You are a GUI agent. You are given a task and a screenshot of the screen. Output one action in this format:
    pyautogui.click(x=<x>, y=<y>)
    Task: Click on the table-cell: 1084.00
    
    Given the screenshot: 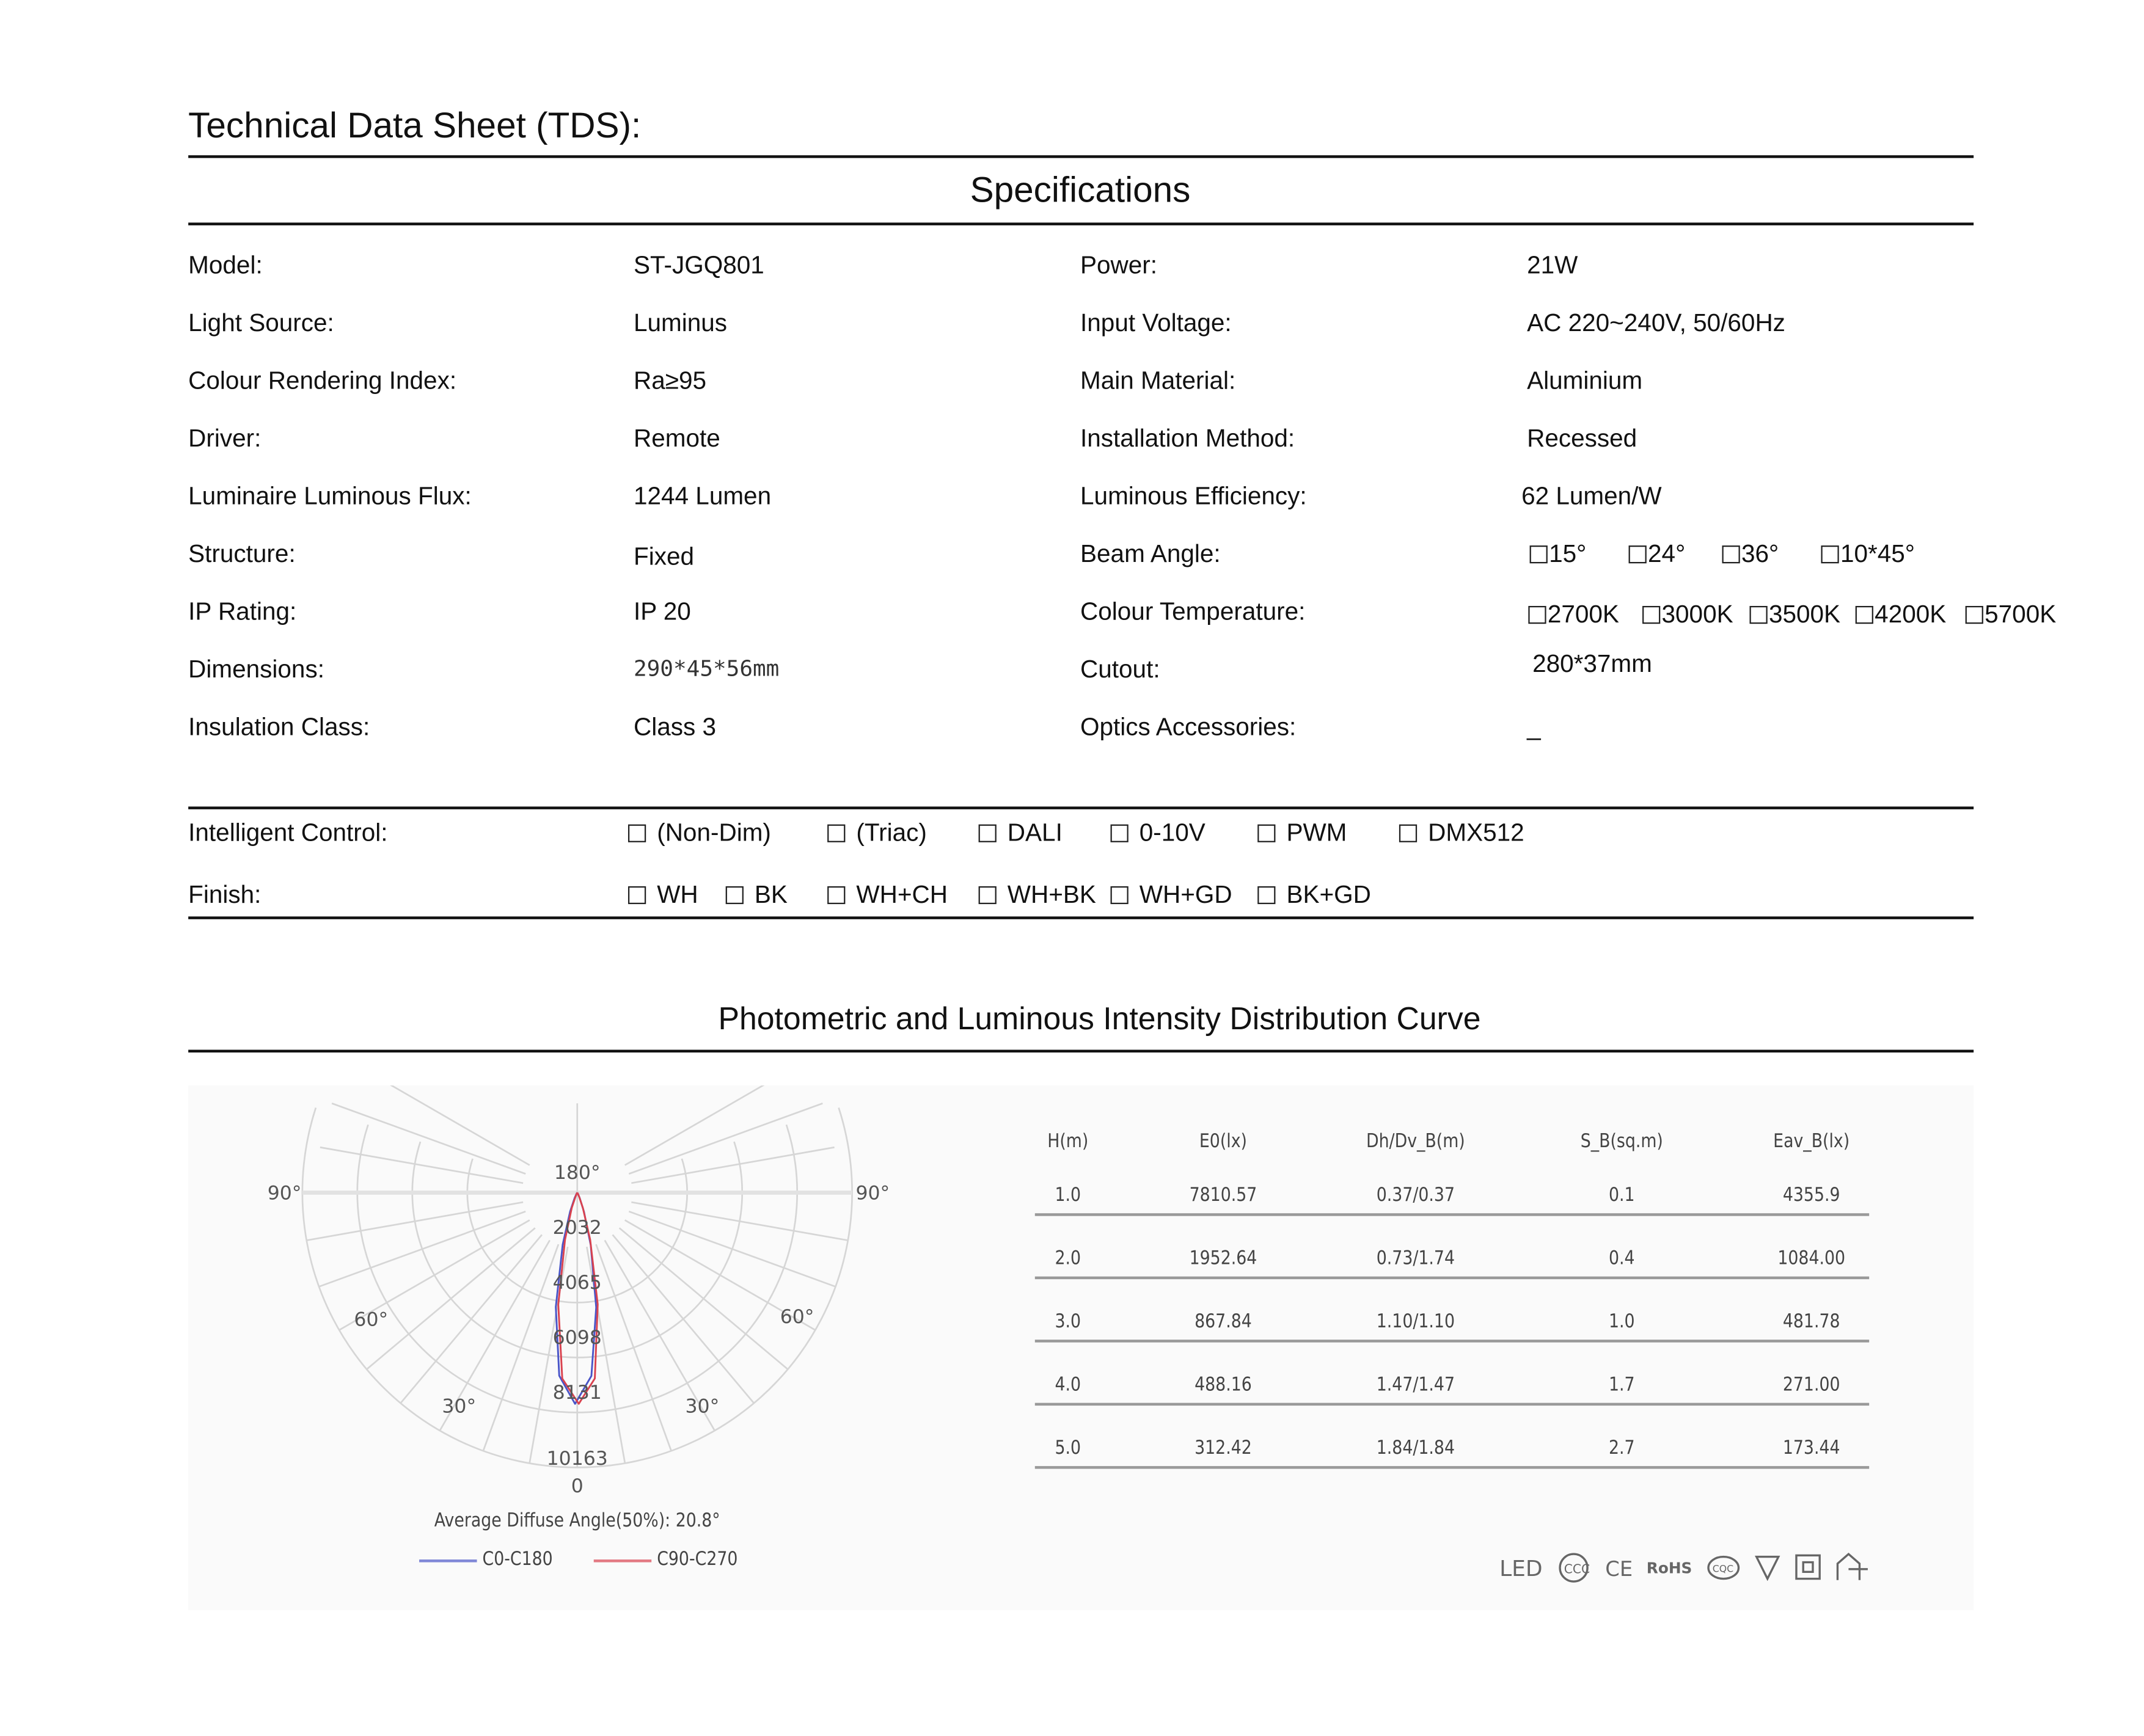 What is the action you would take?
    pyautogui.click(x=1811, y=1259)
    